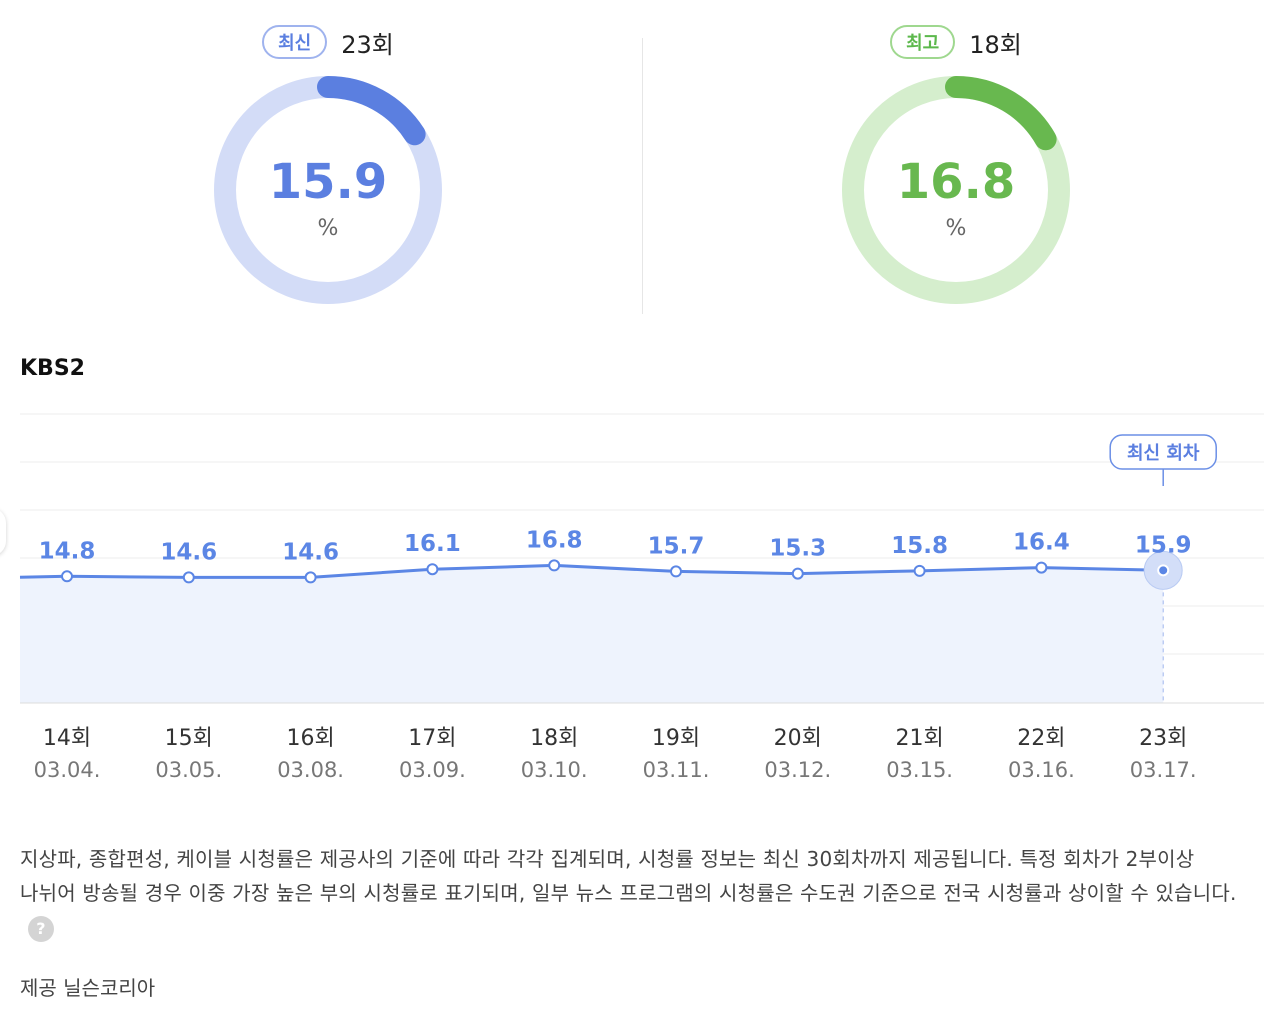  I want to click on highest-ring: 16.8 %, so click(956, 190).